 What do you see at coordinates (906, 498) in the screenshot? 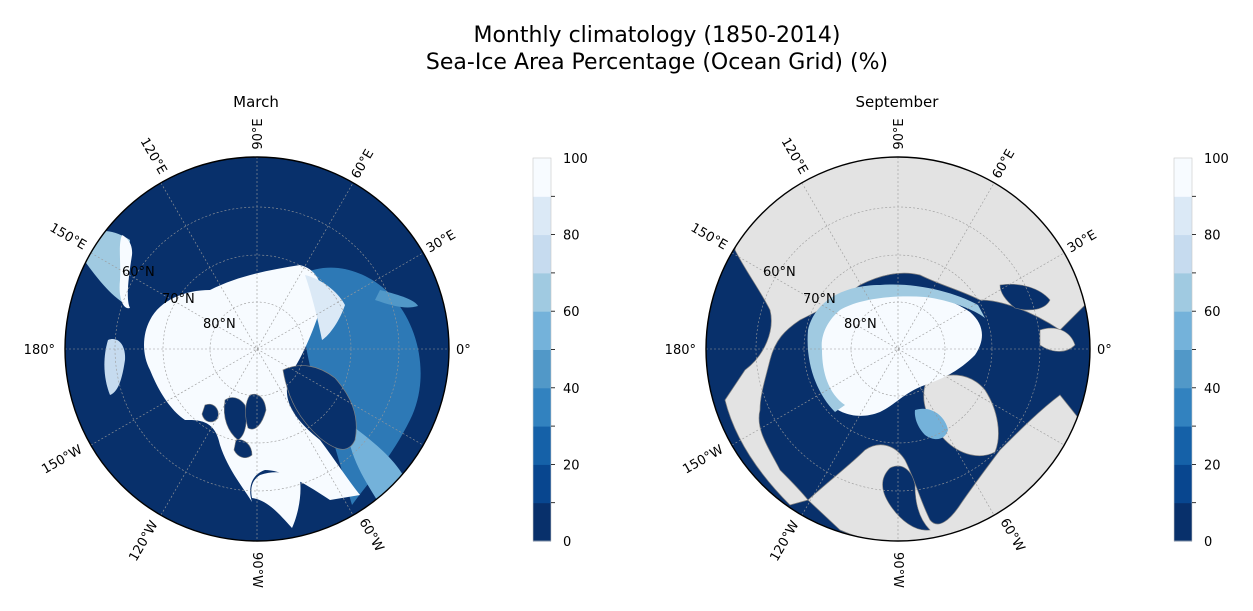
I see `september-hudson-bay` at bounding box center [906, 498].